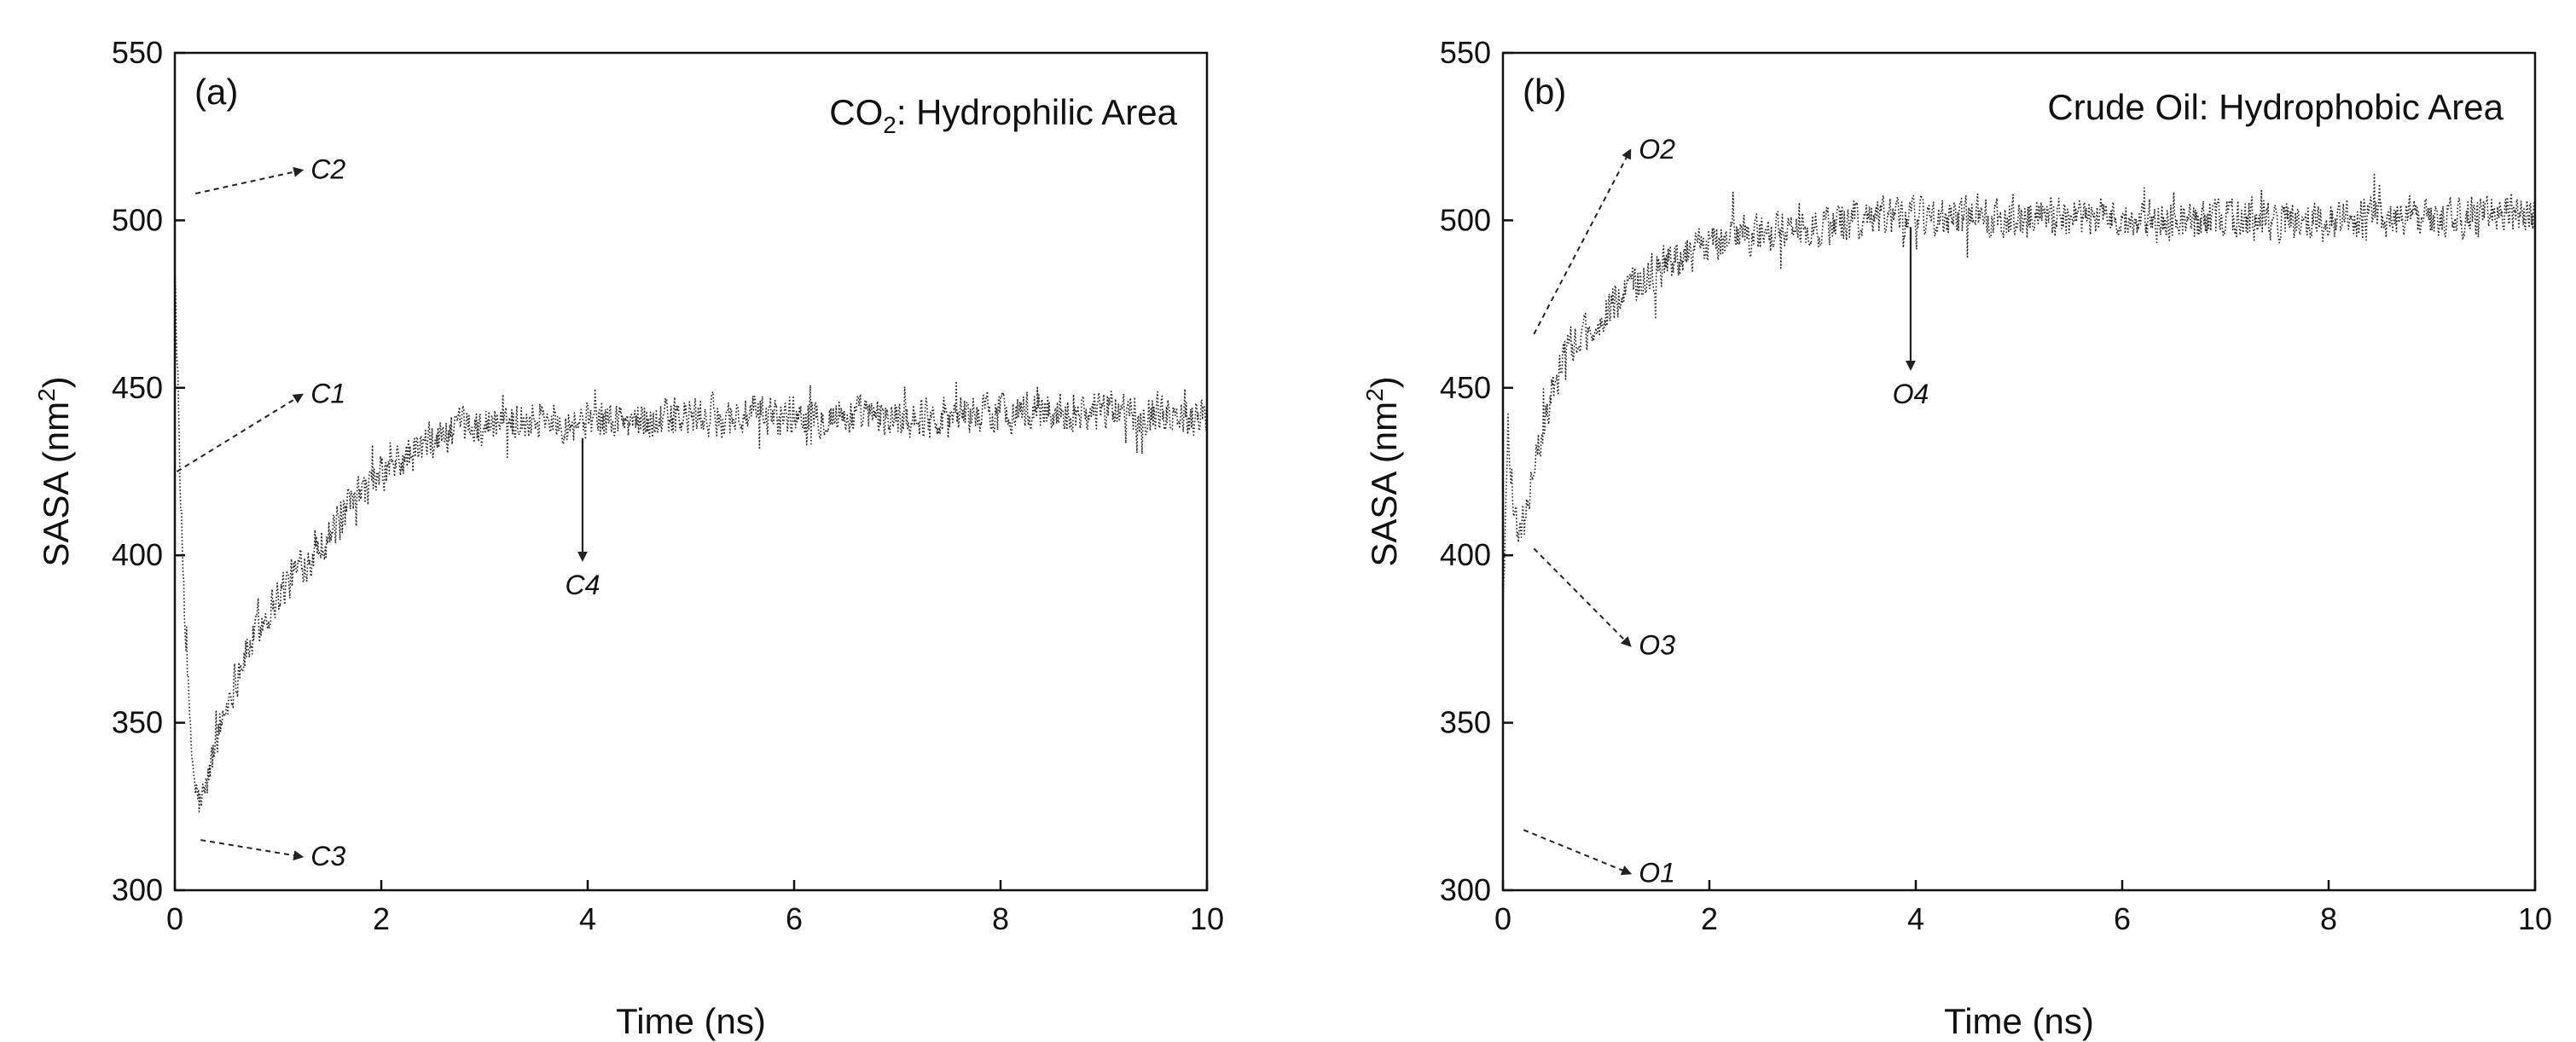  What do you see at coordinates (582, 585) in the screenshot?
I see `annotation-label-c4: C4` at bounding box center [582, 585].